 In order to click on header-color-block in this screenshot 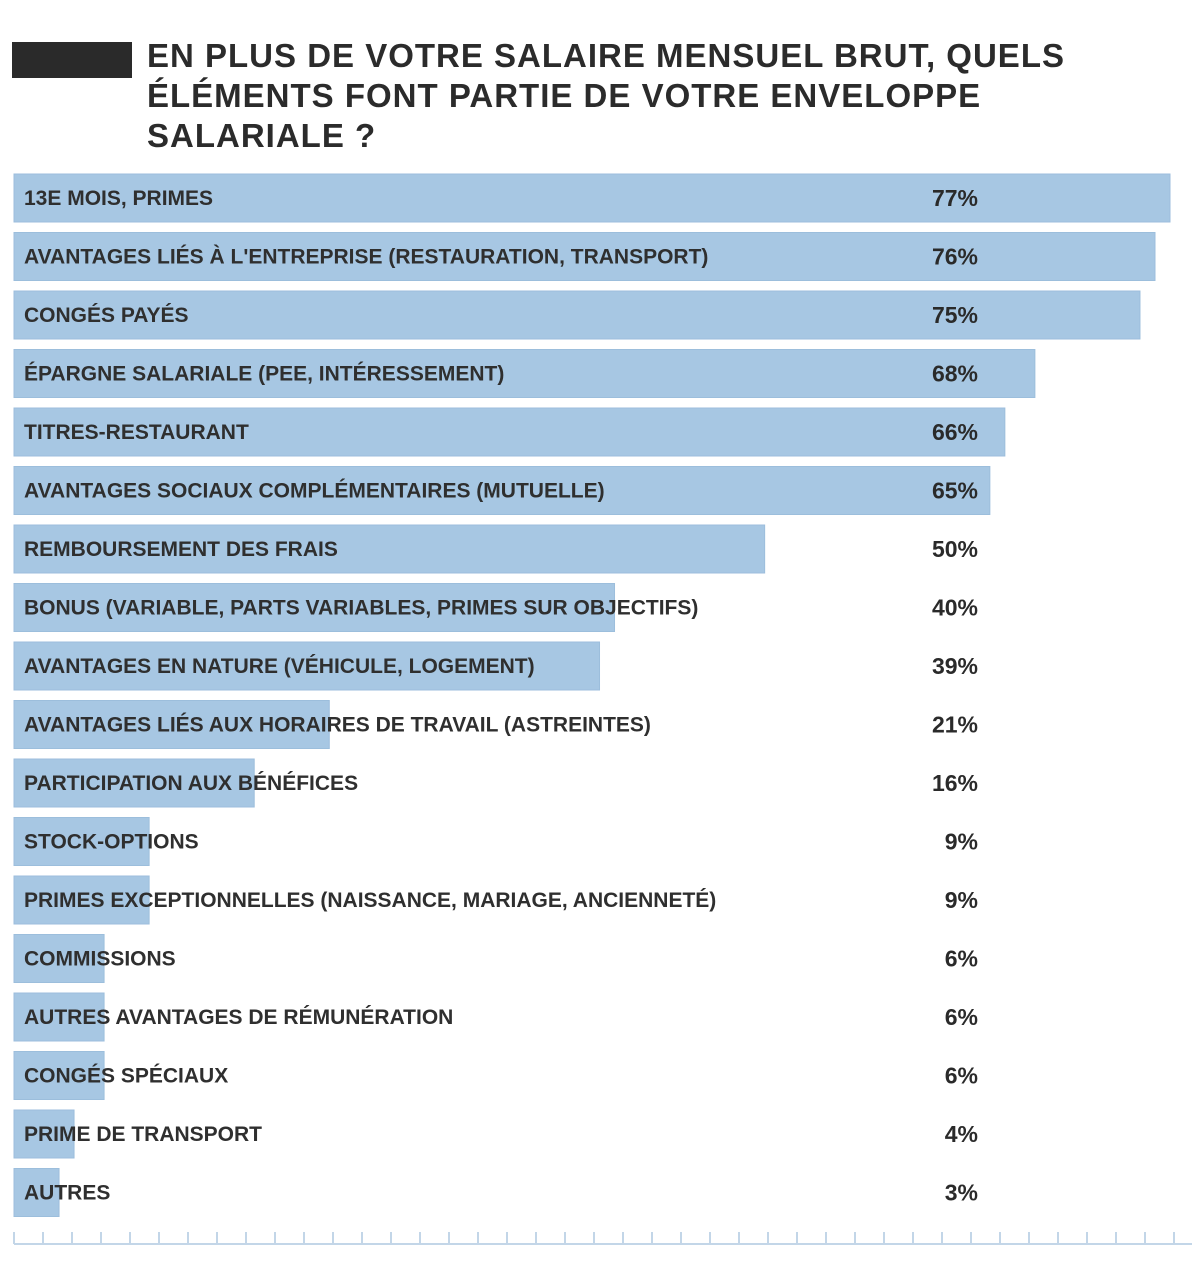, I will do `click(72, 60)`.